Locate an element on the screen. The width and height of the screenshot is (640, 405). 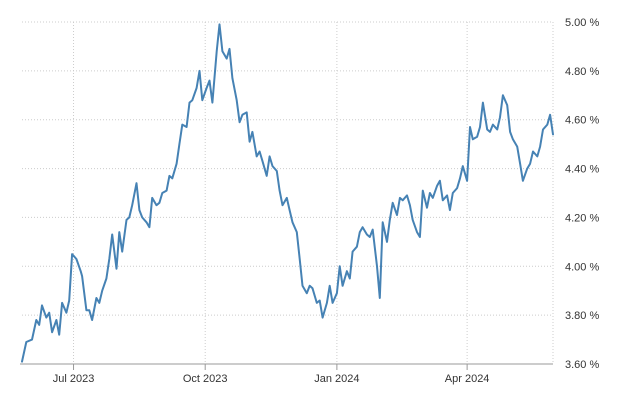
y-tick-label: 4.20 % is located at coordinates (582, 218).